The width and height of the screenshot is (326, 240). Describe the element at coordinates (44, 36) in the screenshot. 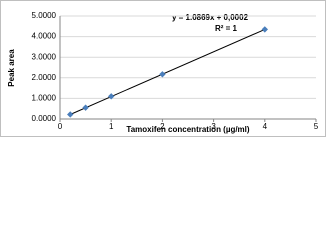

I see `y-tick-label: 4.0000` at that location.